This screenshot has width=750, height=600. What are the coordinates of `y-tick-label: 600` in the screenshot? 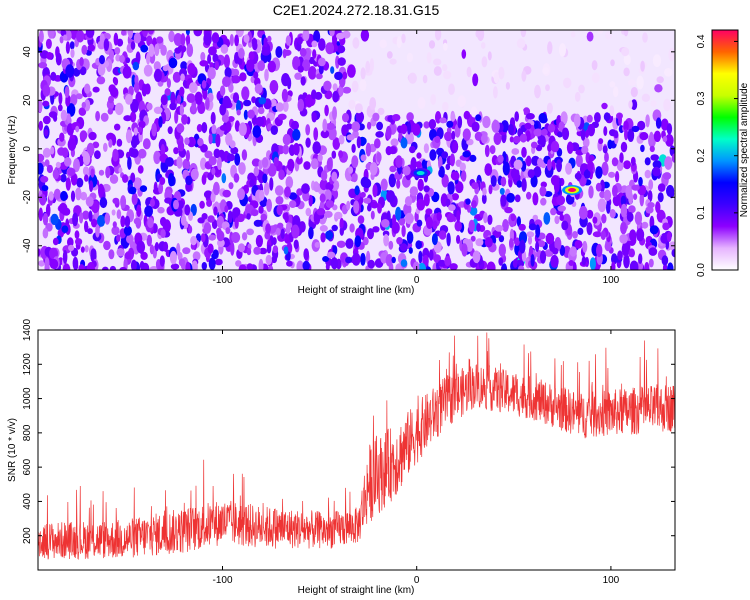 It's located at (27, 466).